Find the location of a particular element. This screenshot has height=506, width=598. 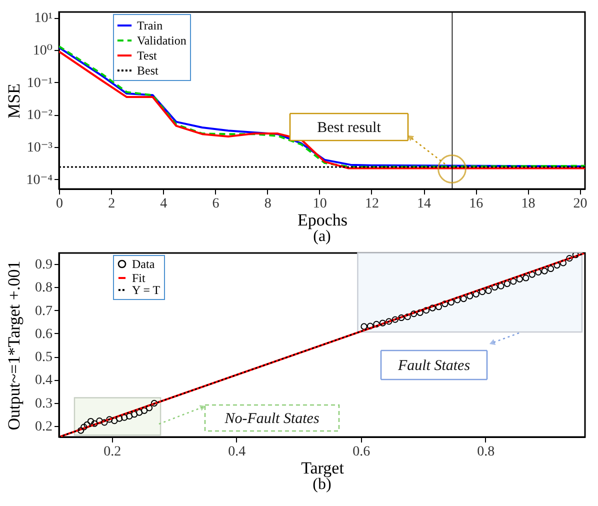

y-tick-label: 0.2 is located at coordinates (43, 426).